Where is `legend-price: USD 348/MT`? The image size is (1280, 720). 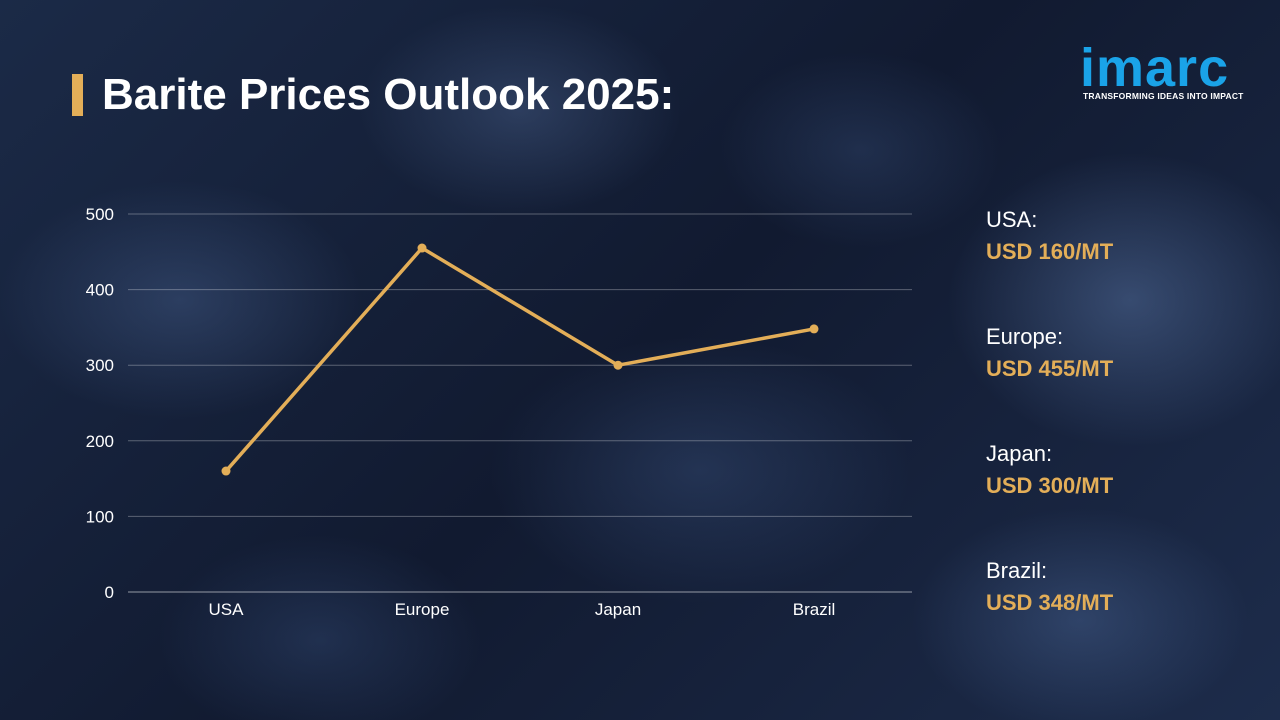
legend-price: USD 348/MT is located at coordinates (1050, 602).